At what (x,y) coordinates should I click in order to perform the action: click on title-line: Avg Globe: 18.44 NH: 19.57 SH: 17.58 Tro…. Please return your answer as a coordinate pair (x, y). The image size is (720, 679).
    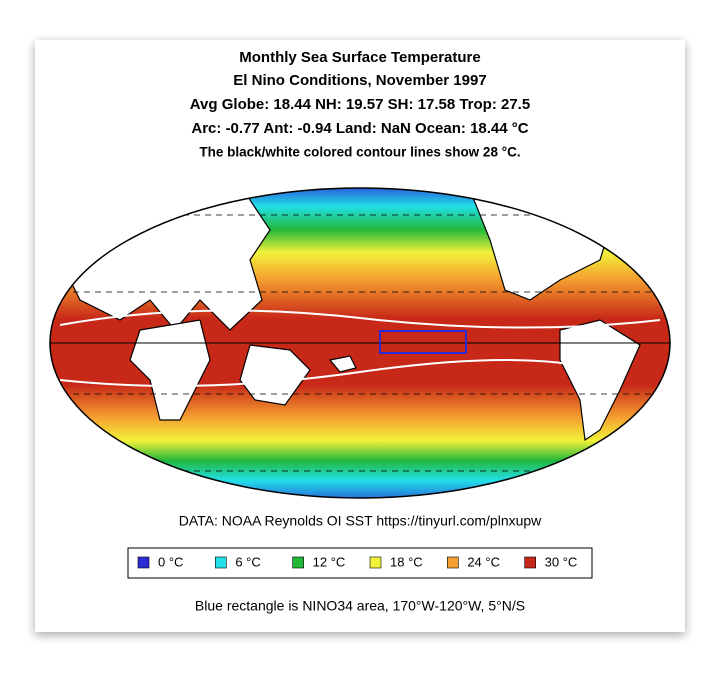
    Looking at the image, I should click on (360, 104).